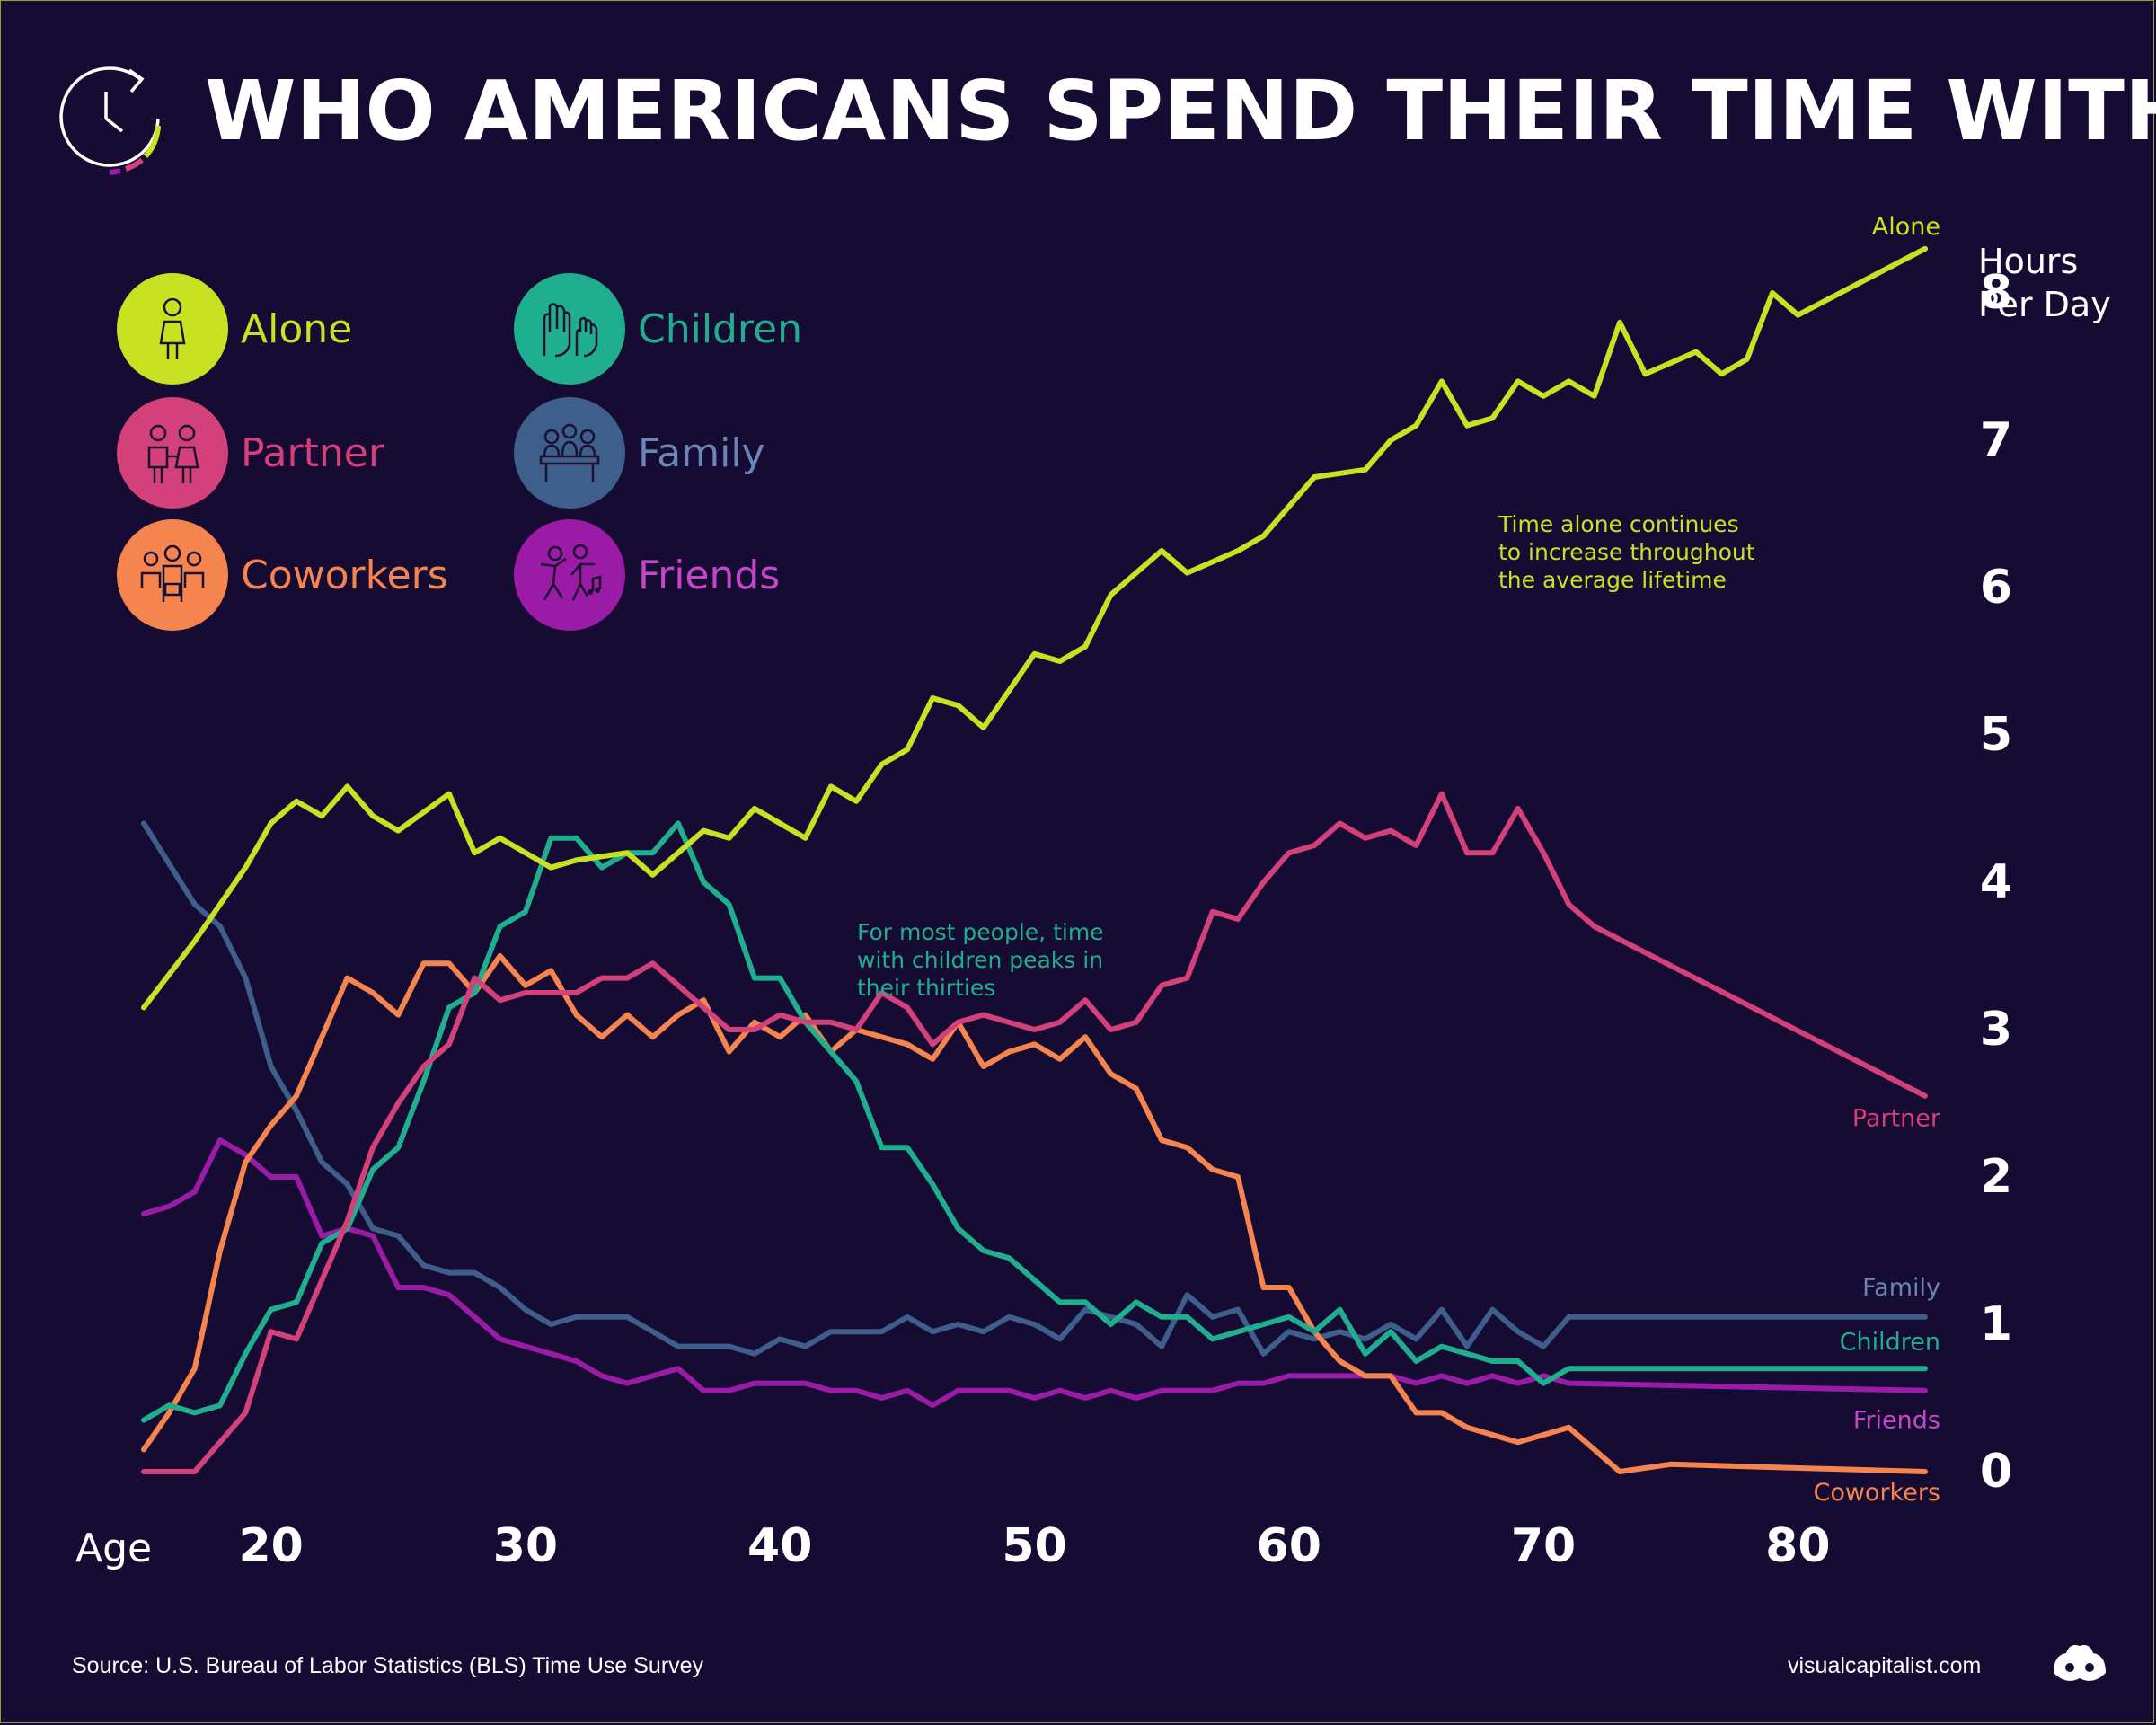 This screenshot has height=1725, width=2156. Describe the element at coordinates (570, 329) in the screenshot. I see `hands-icon` at that location.